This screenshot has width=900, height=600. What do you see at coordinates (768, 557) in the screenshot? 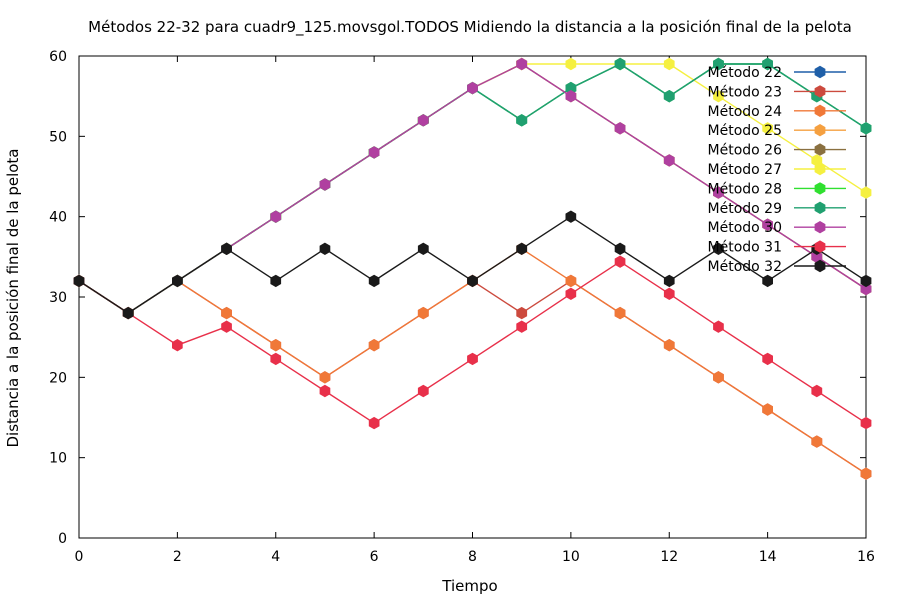
I see `x-tick-label: 14` at bounding box center [768, 557].